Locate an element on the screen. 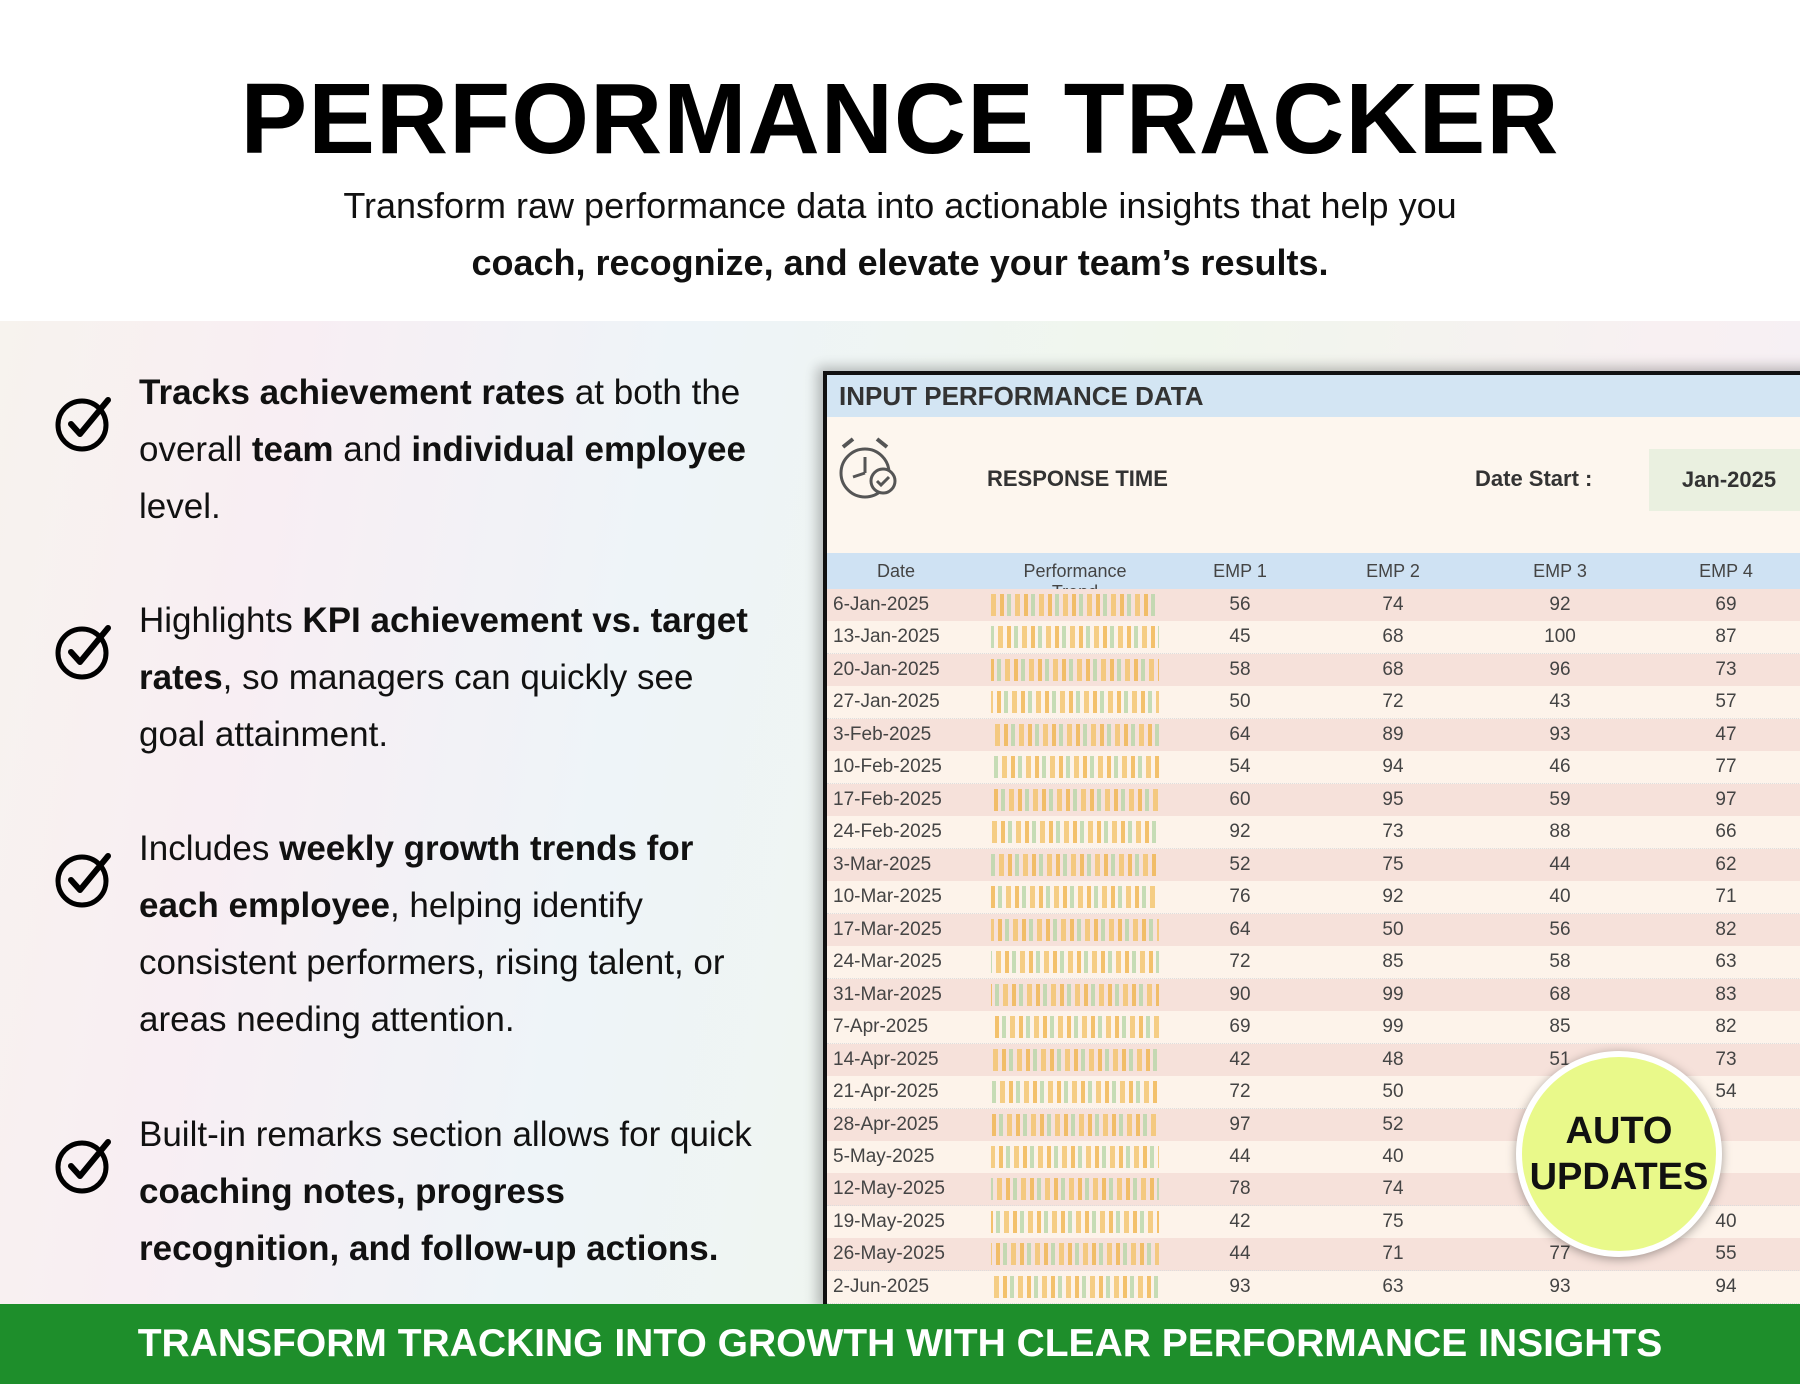  value-cell: 48 is located at coordinates (1393, 1059).